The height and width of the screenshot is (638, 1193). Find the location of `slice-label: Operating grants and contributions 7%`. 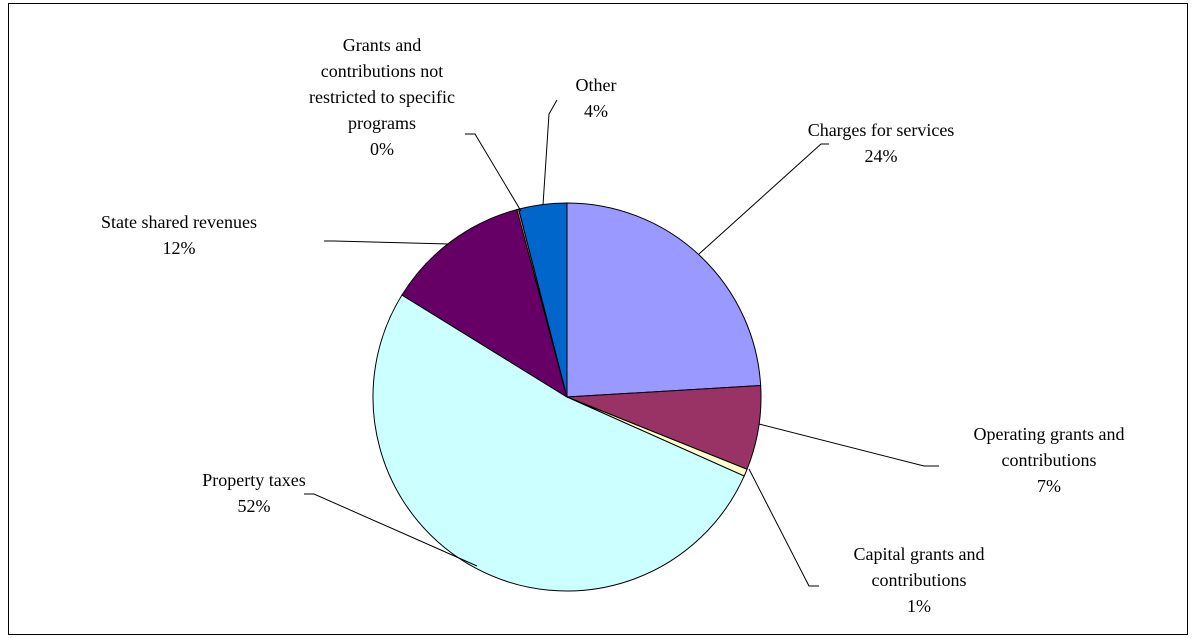

slice-label: Operating grants and contributions 7% is located at coordinates (1049, 460).